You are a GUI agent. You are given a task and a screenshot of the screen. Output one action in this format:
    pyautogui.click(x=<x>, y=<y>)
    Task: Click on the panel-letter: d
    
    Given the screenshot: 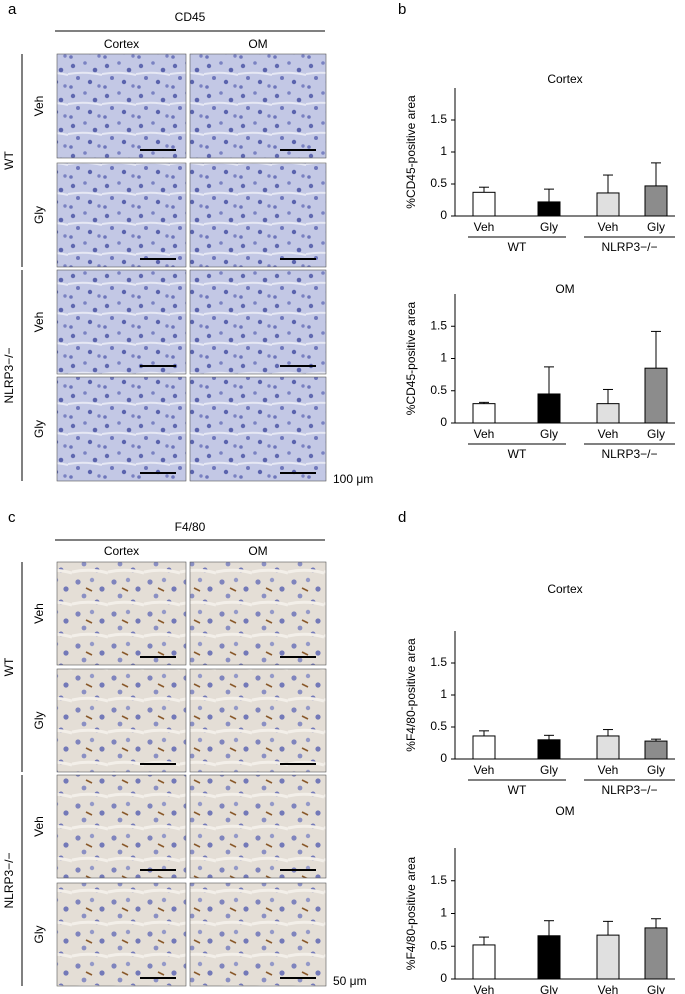 What is the action you would take?
    pyautogui.click(x=402, y=517)
    